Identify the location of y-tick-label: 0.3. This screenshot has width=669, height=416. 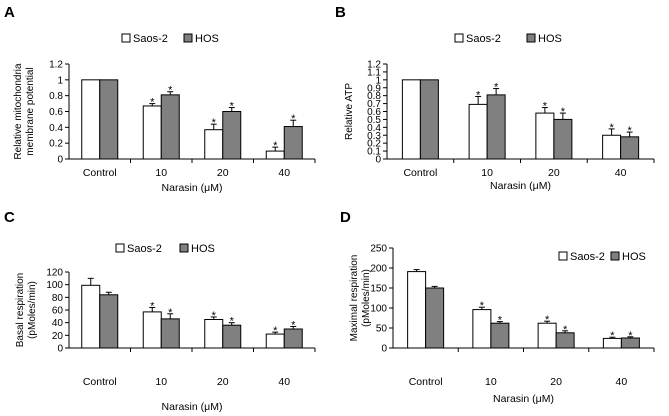
(374, 136).